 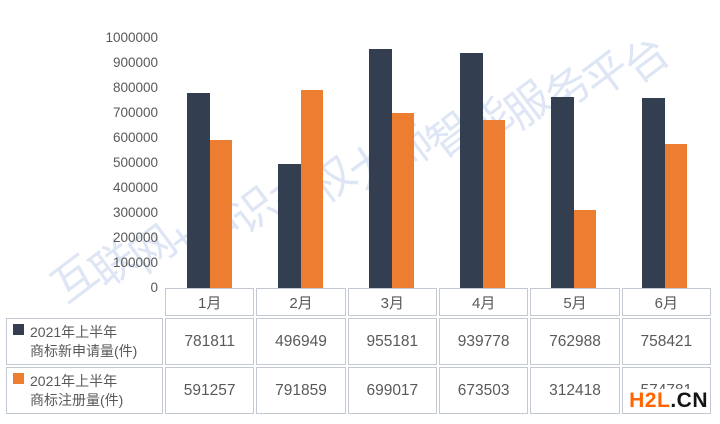 I want to click on bar-series2-month3, so click(x=402, y=200).